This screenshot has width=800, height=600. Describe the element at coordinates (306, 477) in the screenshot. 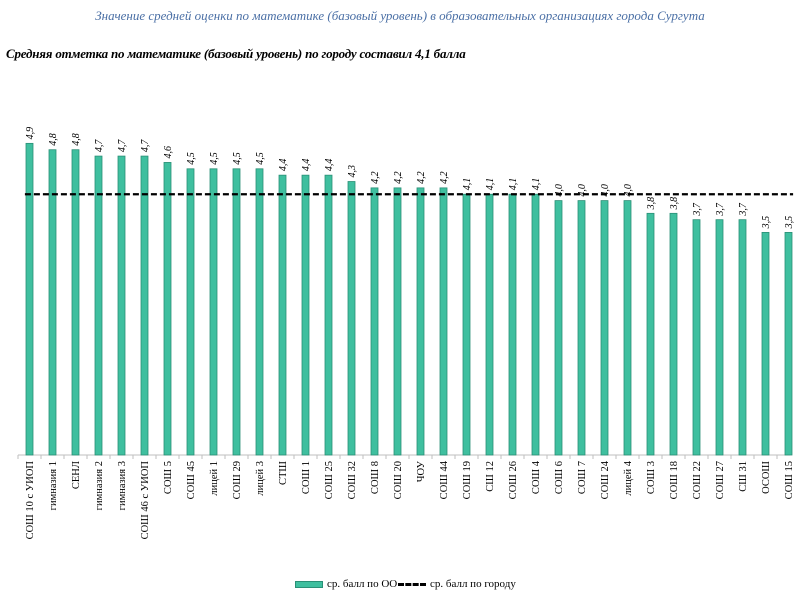

I see `category-label: СОШ 1` at that location.